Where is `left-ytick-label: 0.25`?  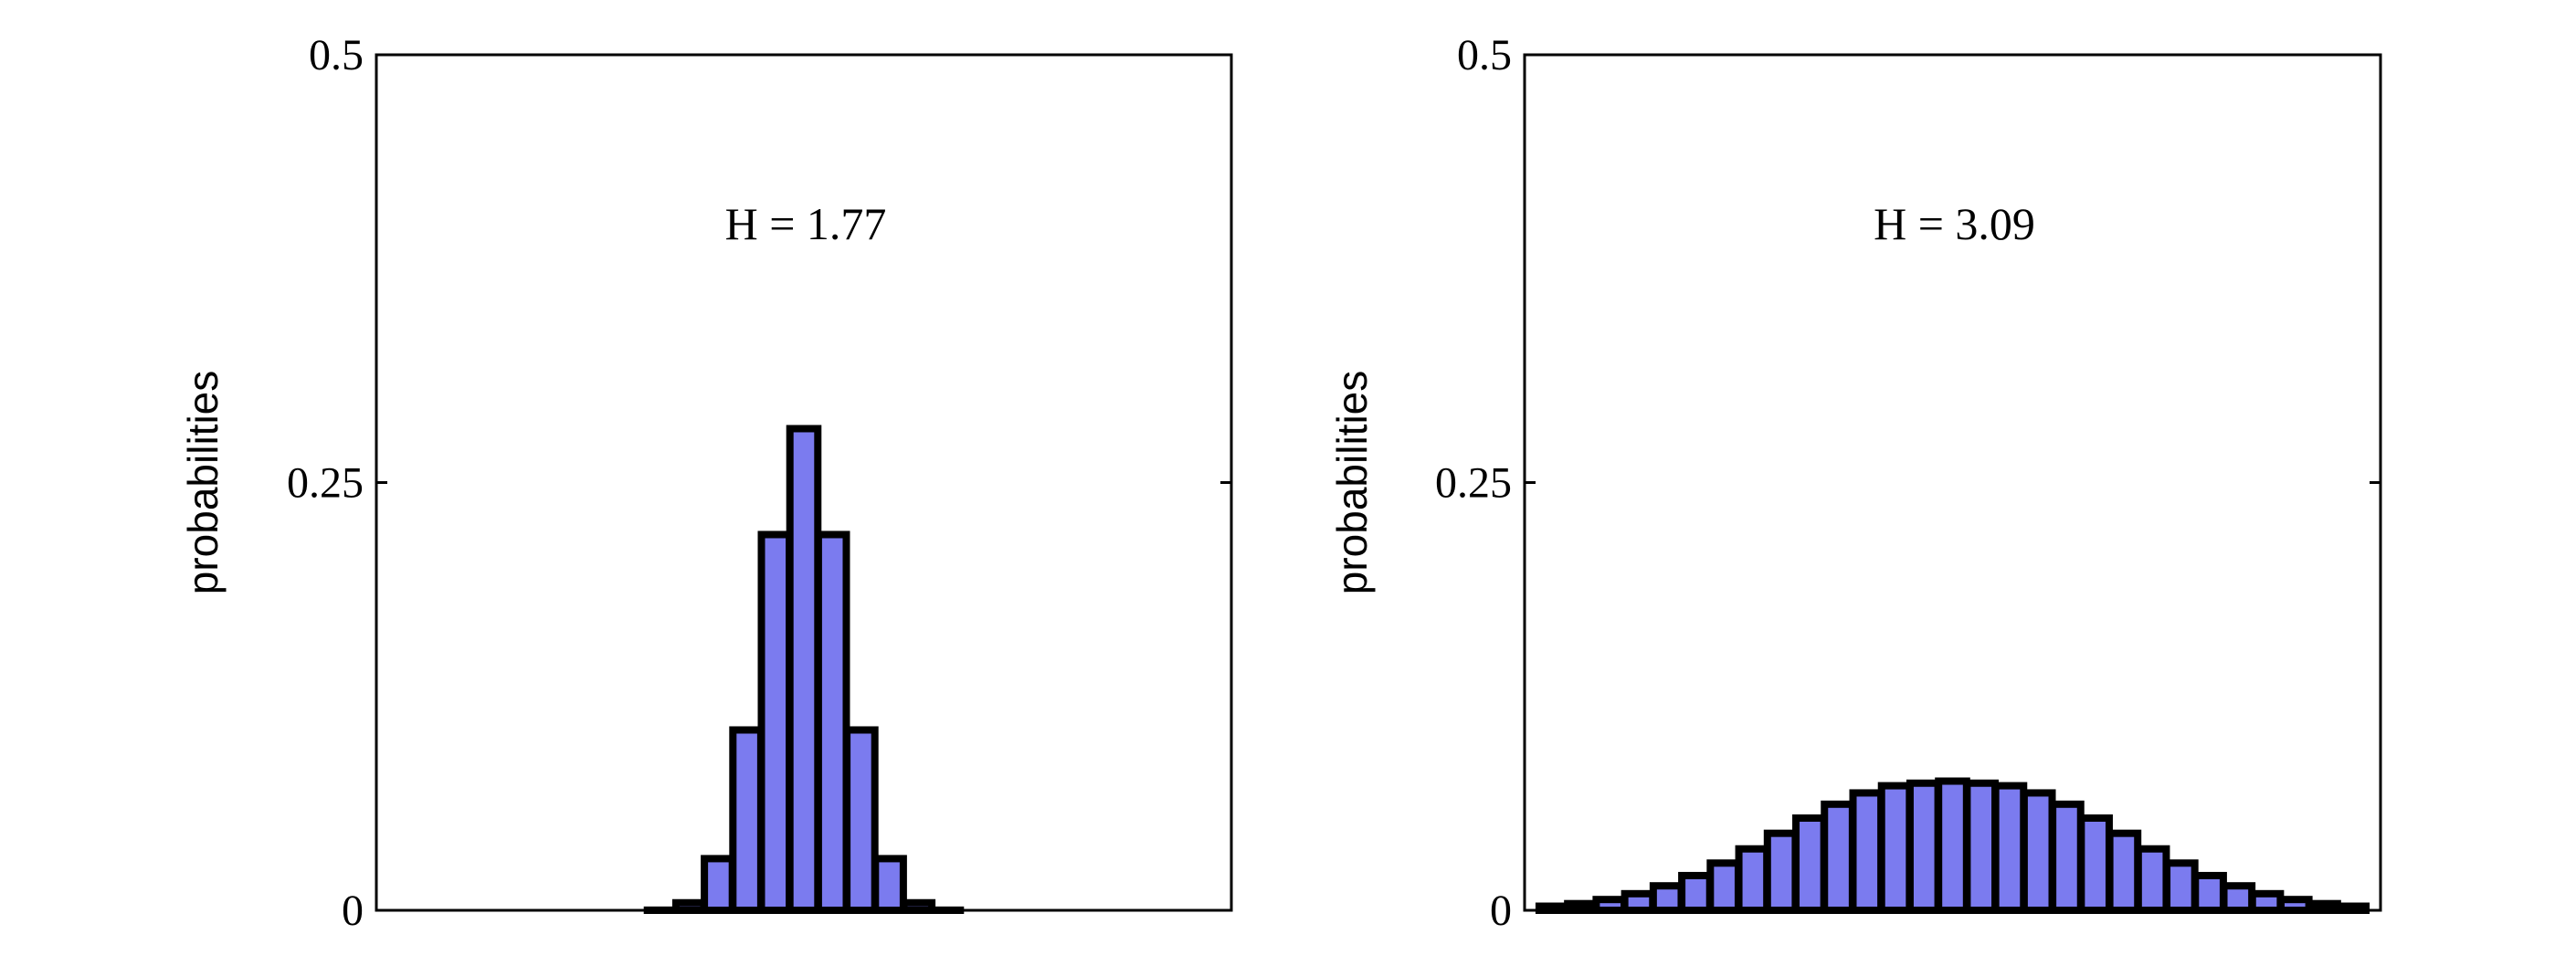
left-ytick-label: 0.25 is located at coordinates (325, 484).